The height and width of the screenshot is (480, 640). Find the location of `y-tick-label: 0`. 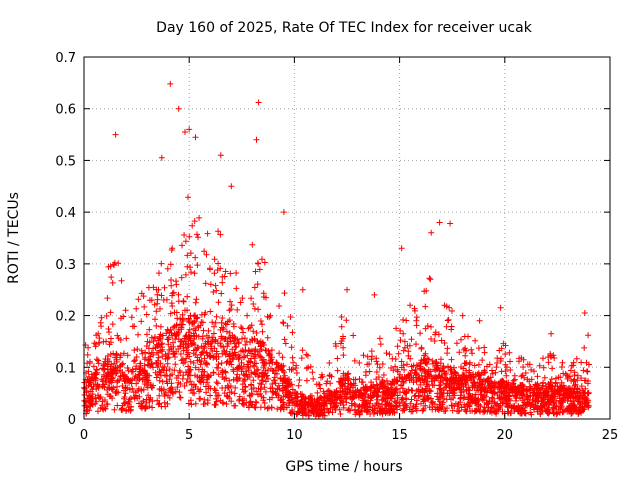

y-tick-label: 0 is located at coordinates (72, 420).